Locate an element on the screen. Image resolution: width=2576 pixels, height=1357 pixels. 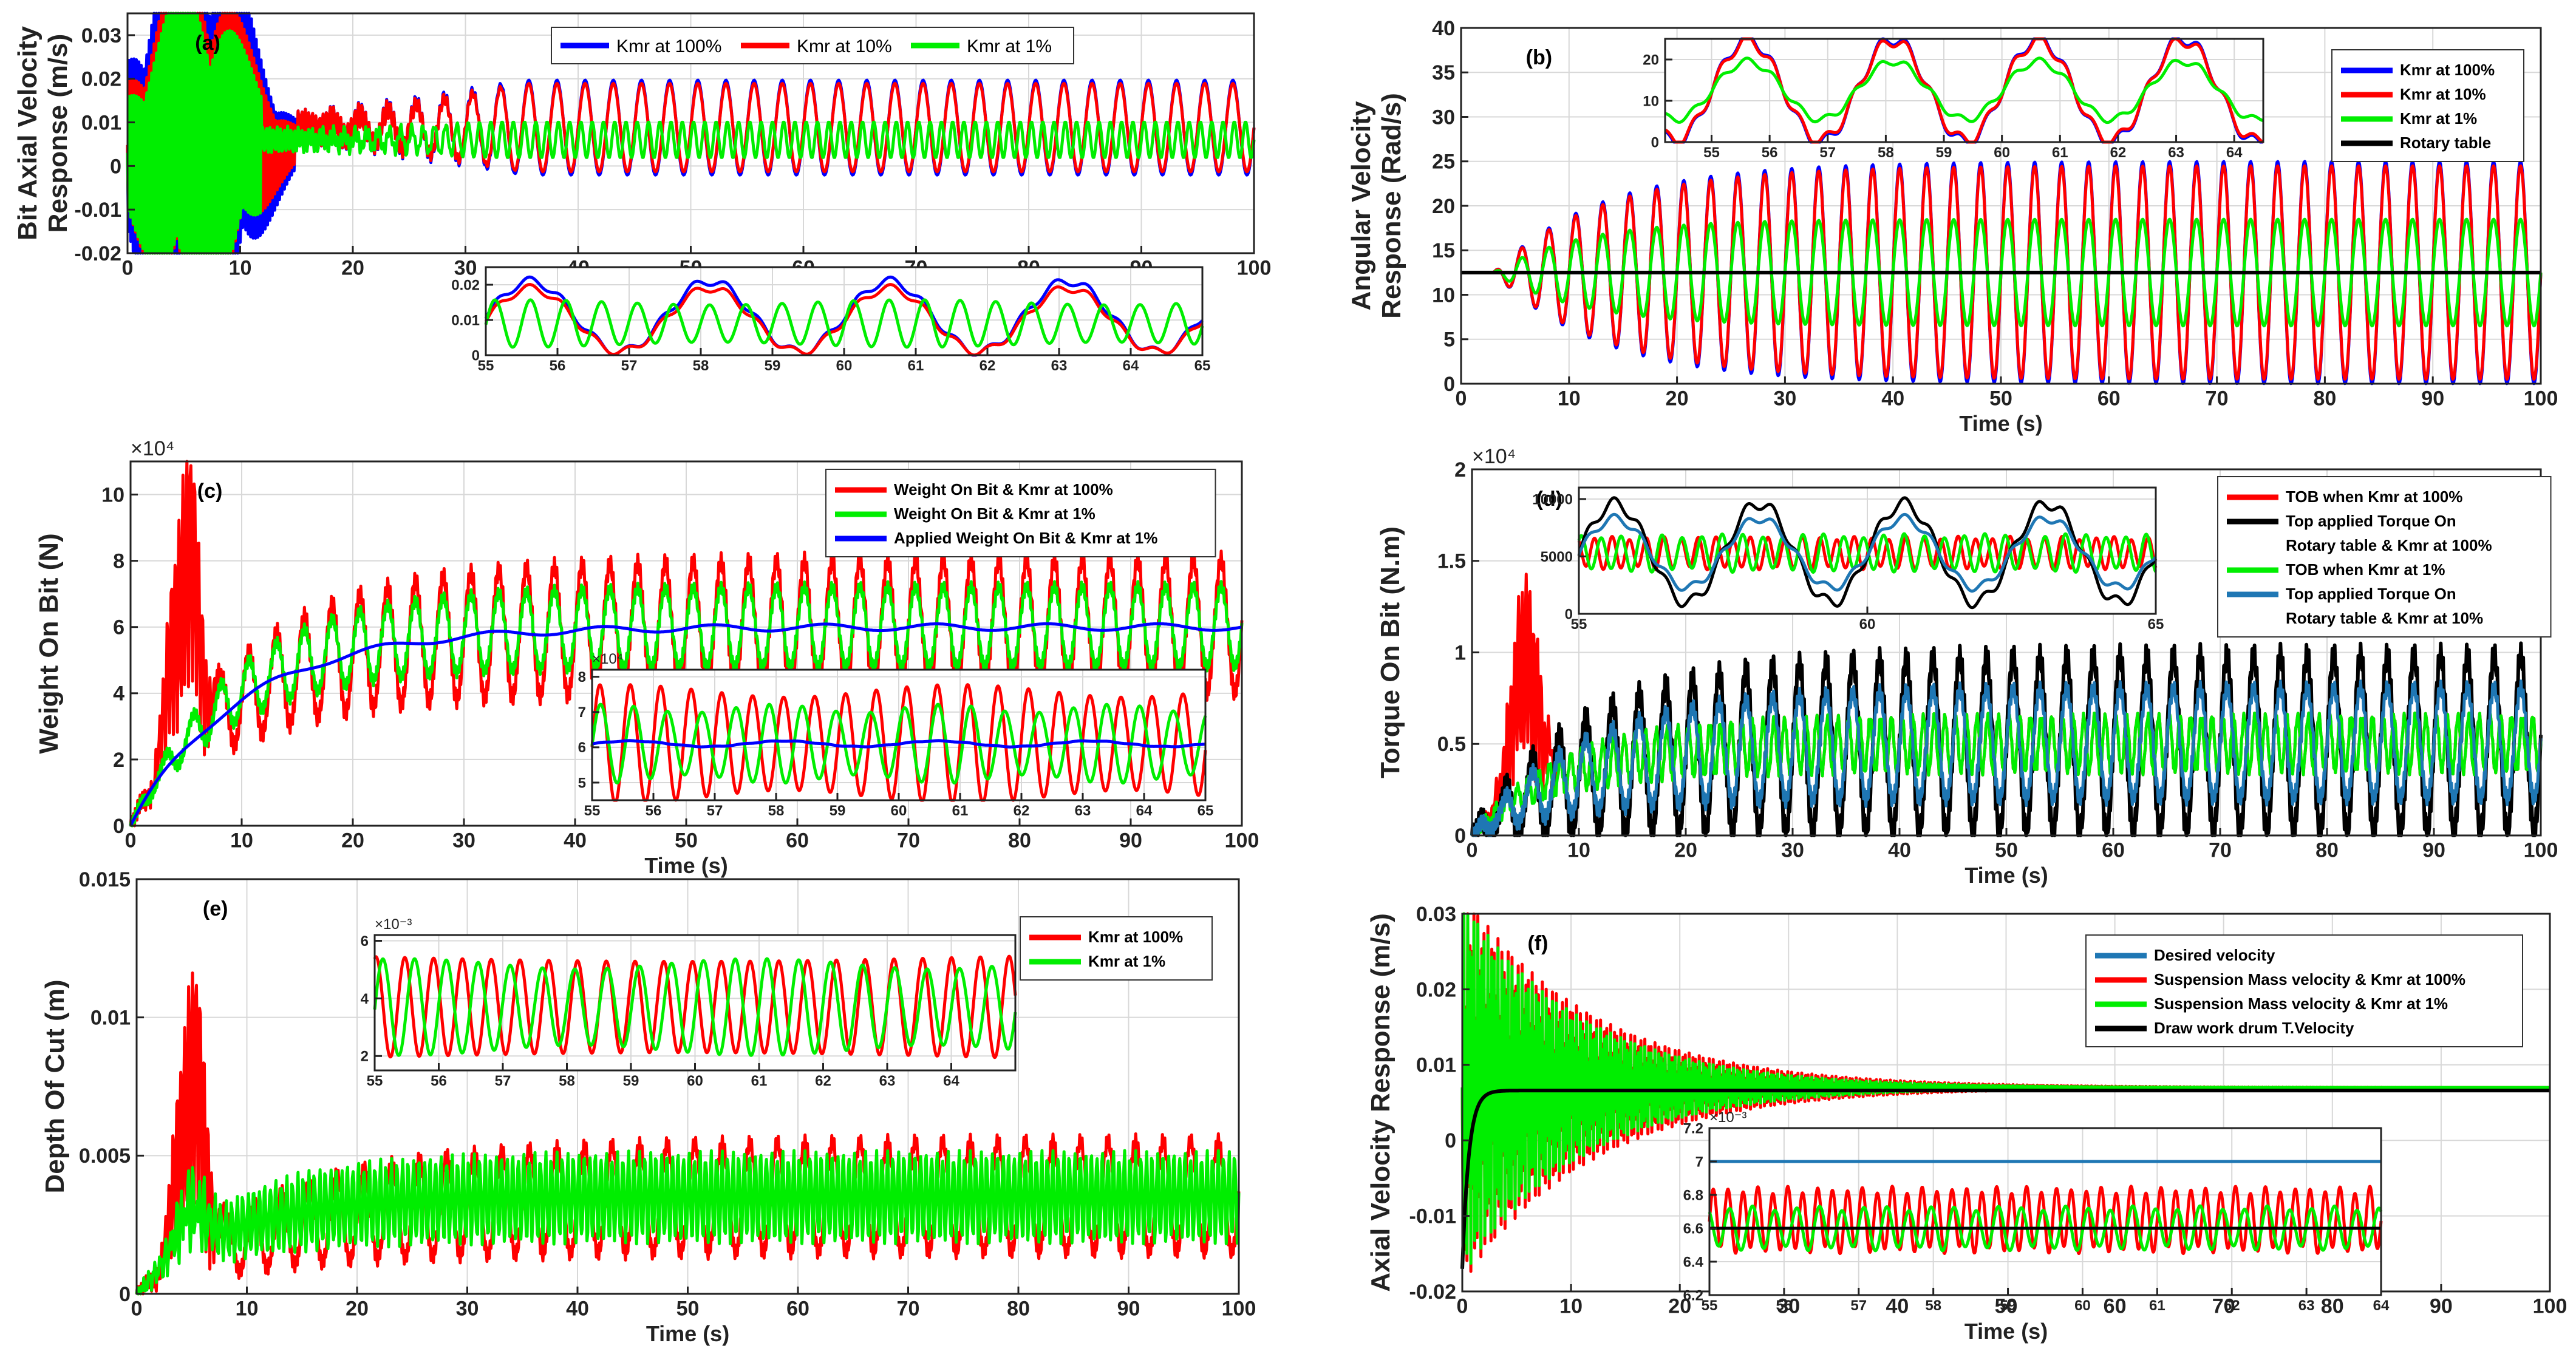
chart-d-inset-y-tick-label-2: 10000 is located at coordinates (1552, 499).